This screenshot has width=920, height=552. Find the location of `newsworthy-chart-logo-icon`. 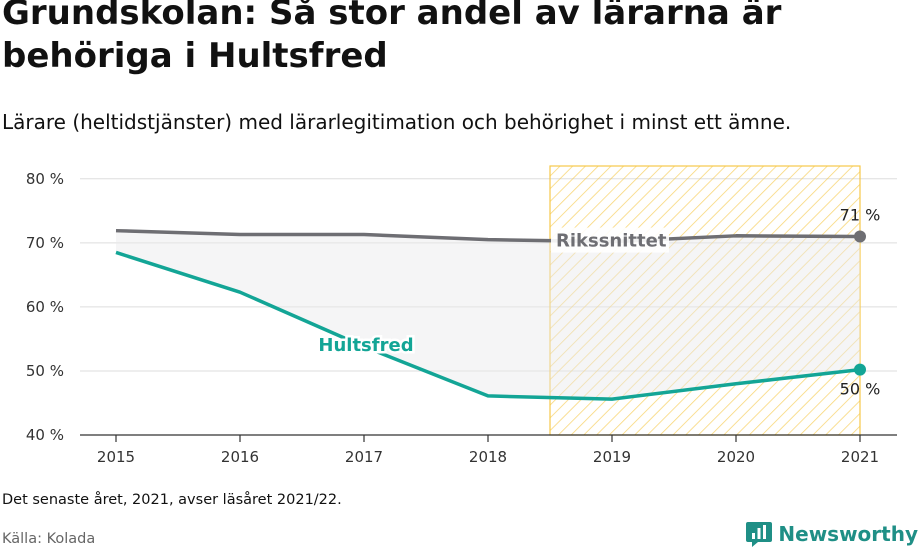

newsworthy-chart-logo-icon is located at coordinates (759, 534).